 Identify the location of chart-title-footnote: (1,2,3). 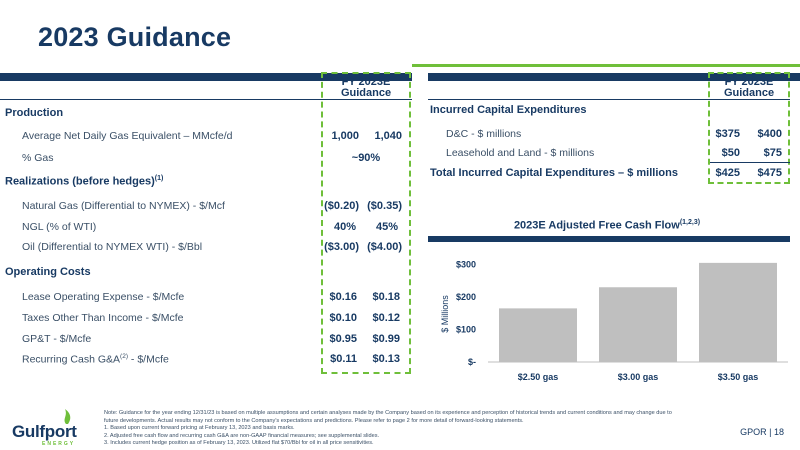
(690, 222).